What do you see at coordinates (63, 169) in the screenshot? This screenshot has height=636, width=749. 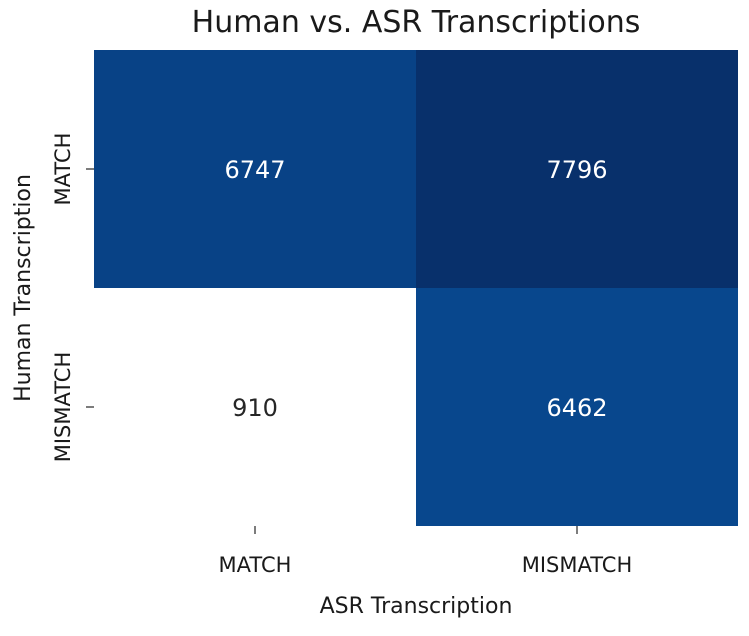 I see `y-tick-label: MATCH` at bounding box center [63, 169].